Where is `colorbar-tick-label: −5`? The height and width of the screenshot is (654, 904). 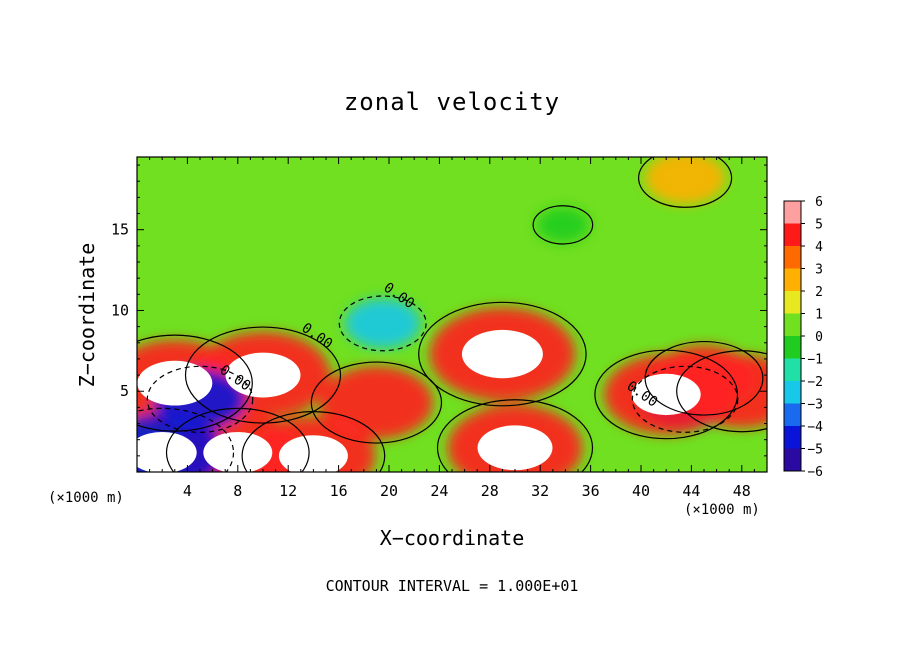 colorbar-tick-label: −5 is located at coordinates (815, 450).